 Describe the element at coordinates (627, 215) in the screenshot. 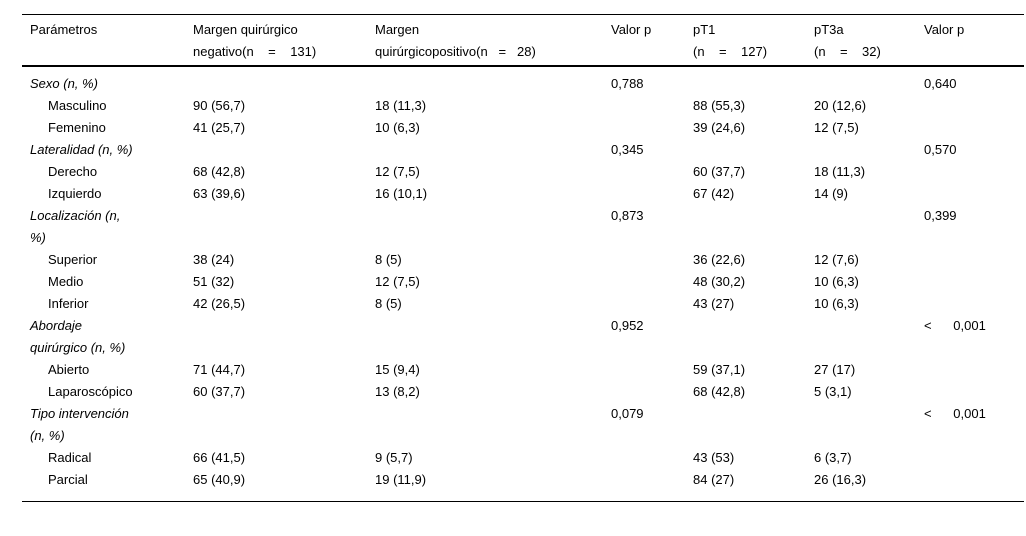

I see `cell-valor-p-margen: 0,873` at that location.